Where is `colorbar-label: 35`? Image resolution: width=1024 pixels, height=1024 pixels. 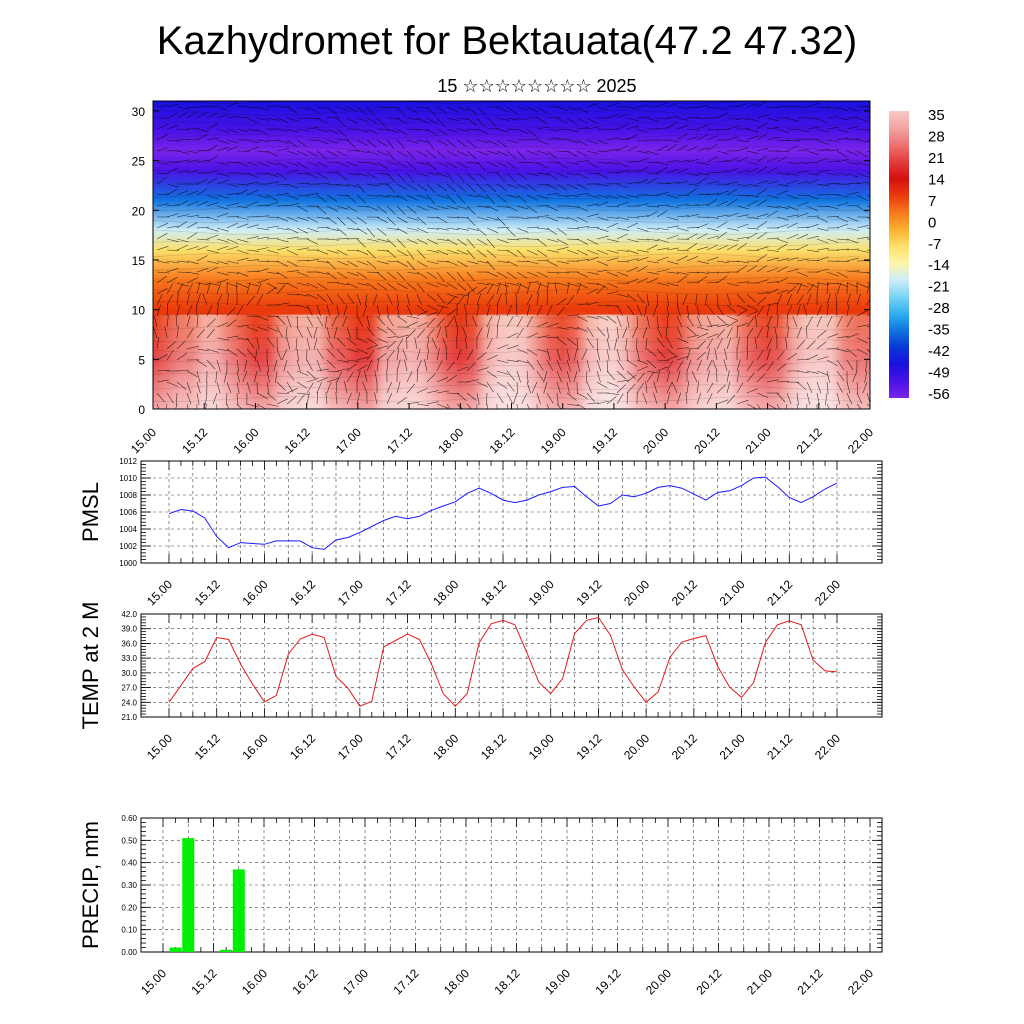
colorbar-label: 35 is located at coordinates (936, 115).